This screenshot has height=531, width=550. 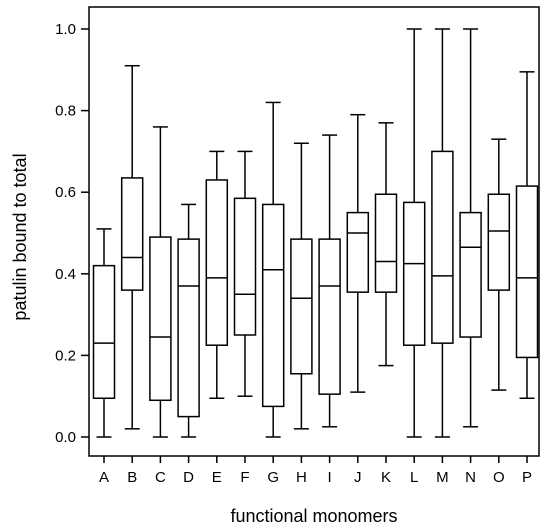 I want to click on box-o, so click(x=499, y=264).